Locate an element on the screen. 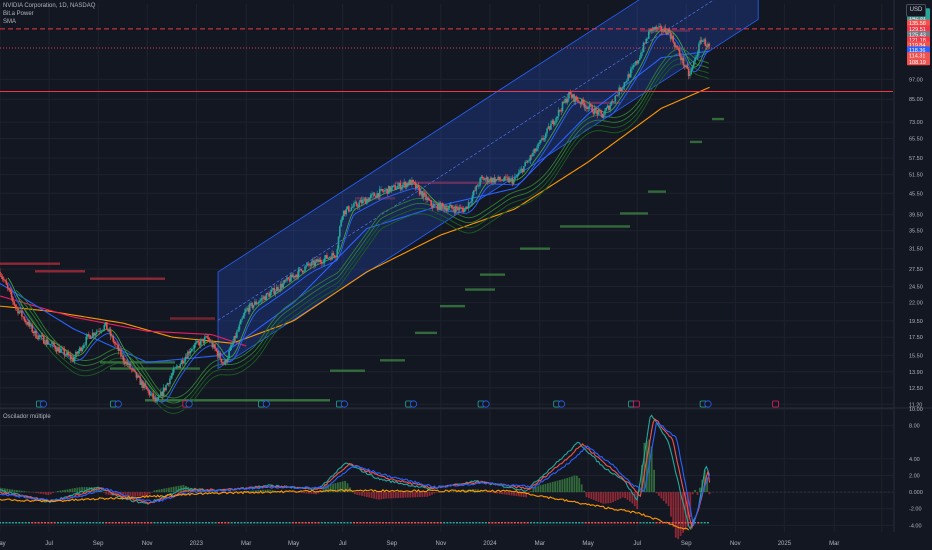 The image size is (932, 550). indicator-legend-bita-power: Bit.a Power is located at coordinates (18, 14).